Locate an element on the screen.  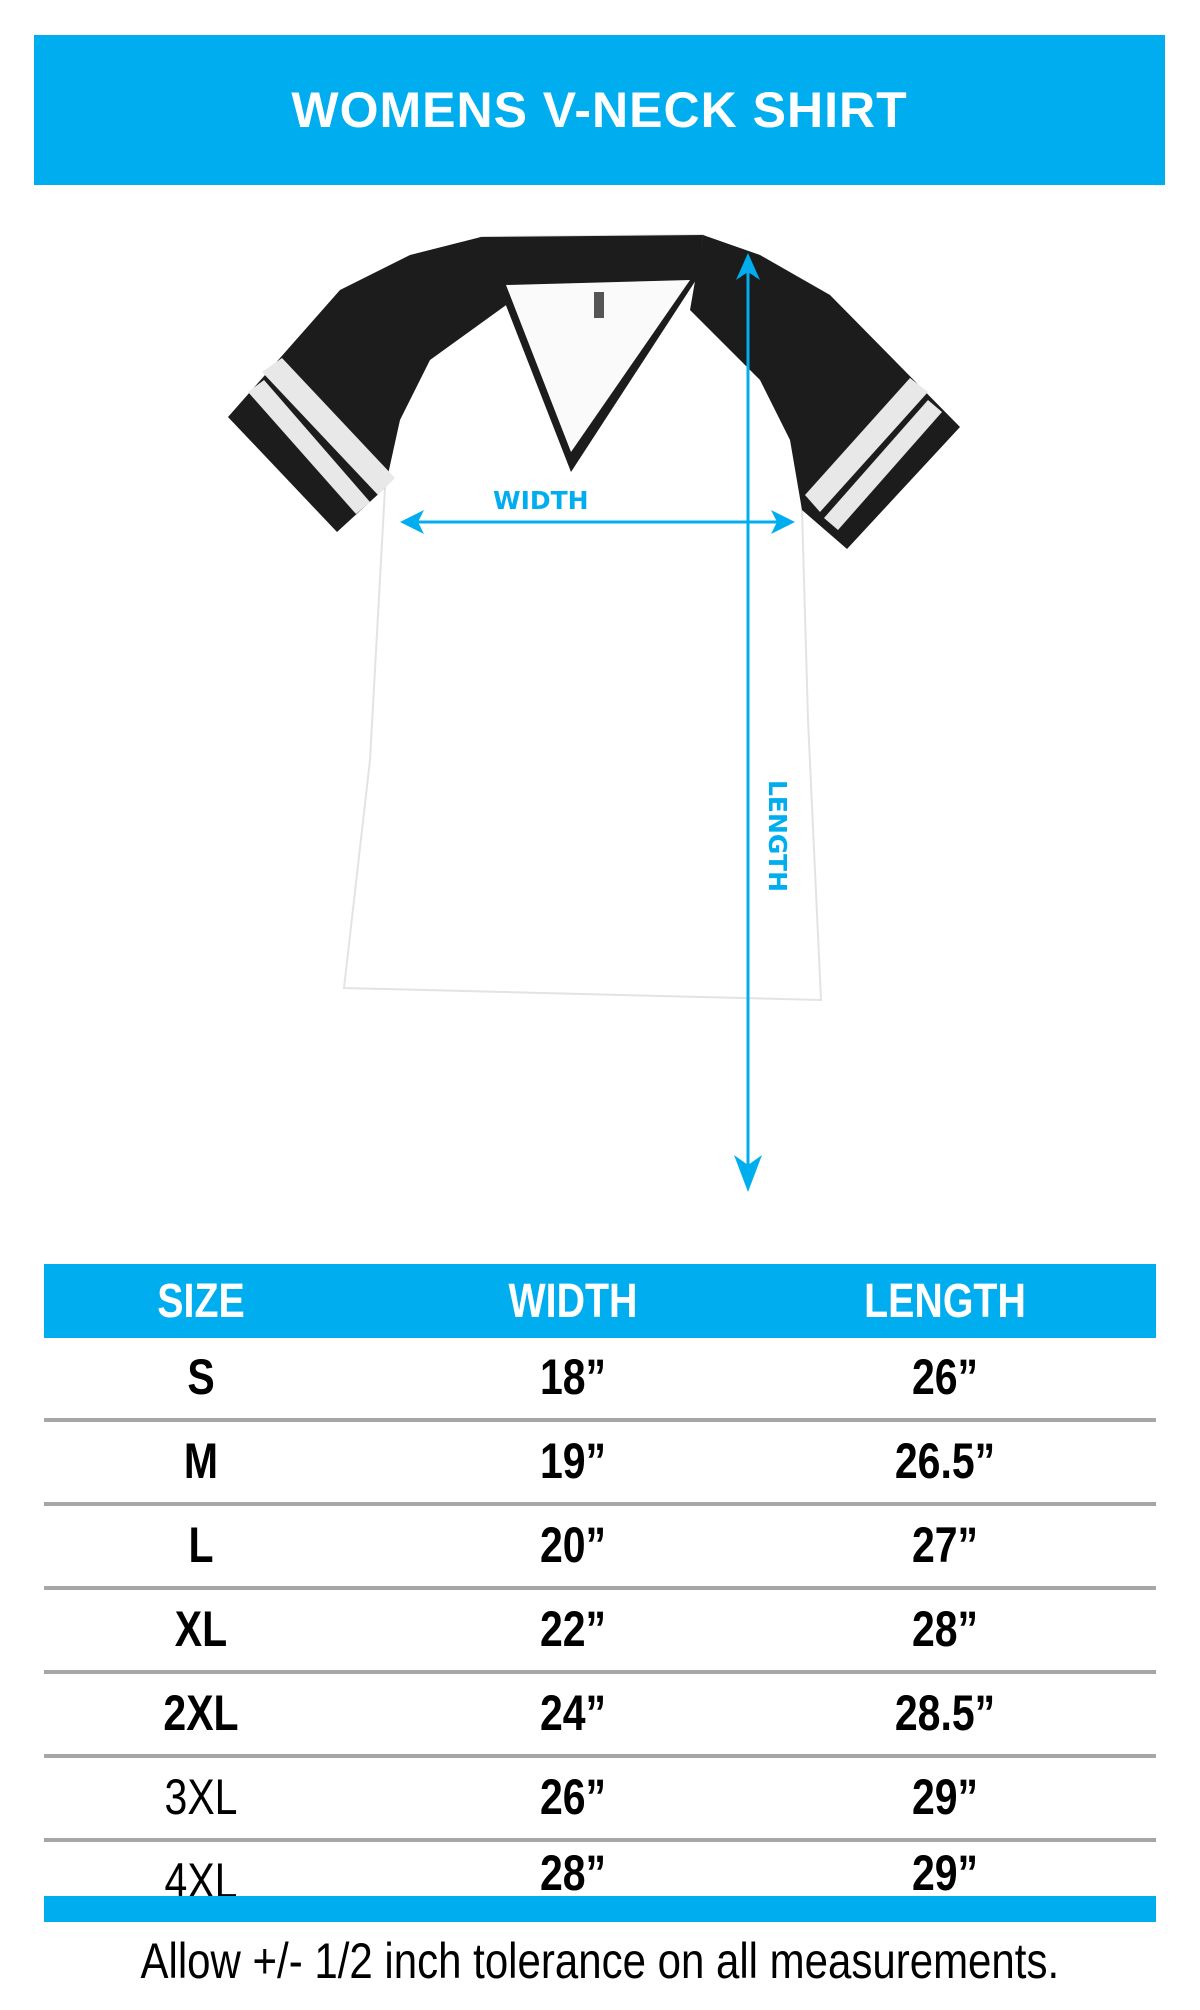
length-label: LENGTH is located at coordinates (777, 836).